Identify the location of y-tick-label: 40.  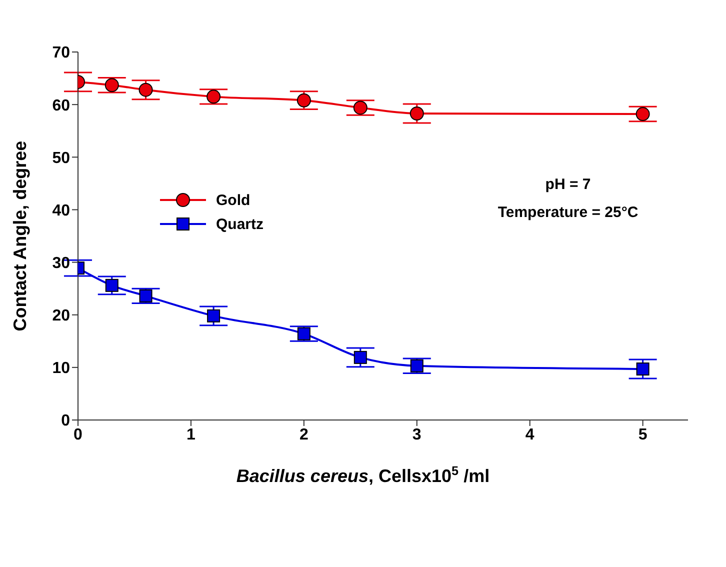
(61, 211).